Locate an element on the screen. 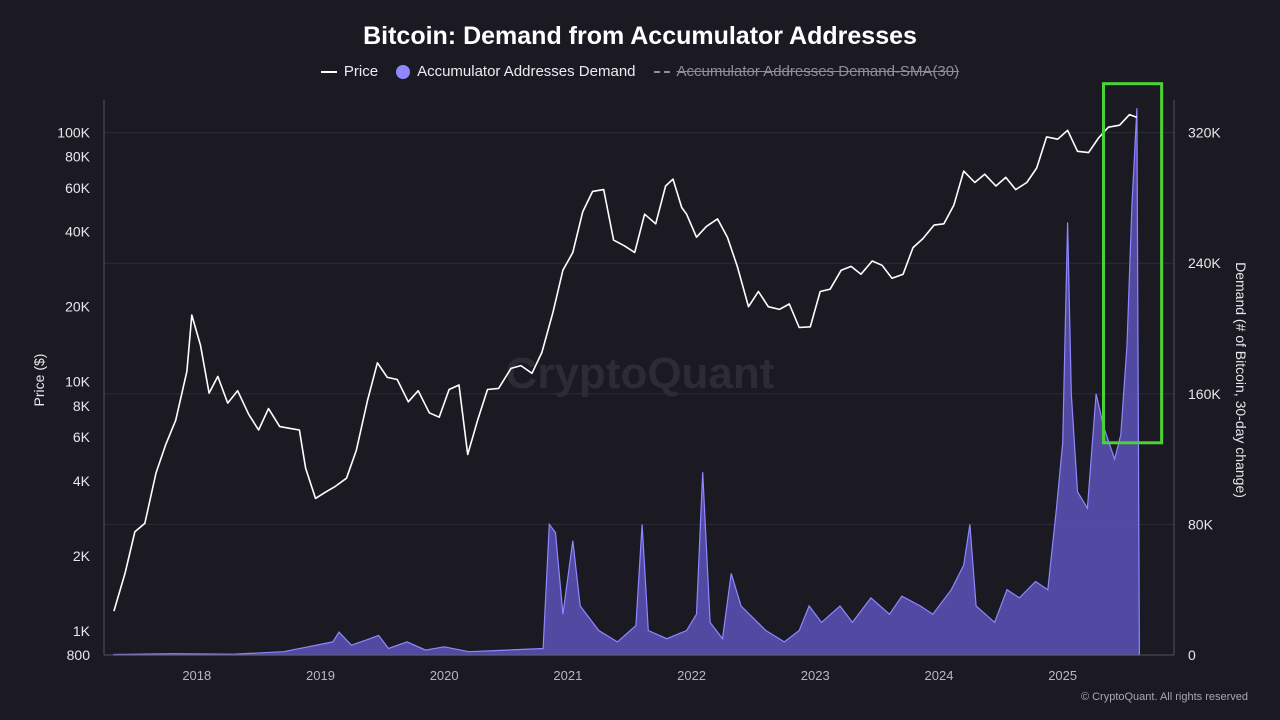 Image resolution: width=1280 pixels, height=720 pixels. highlight-box is located at coordinates (1132, 263).